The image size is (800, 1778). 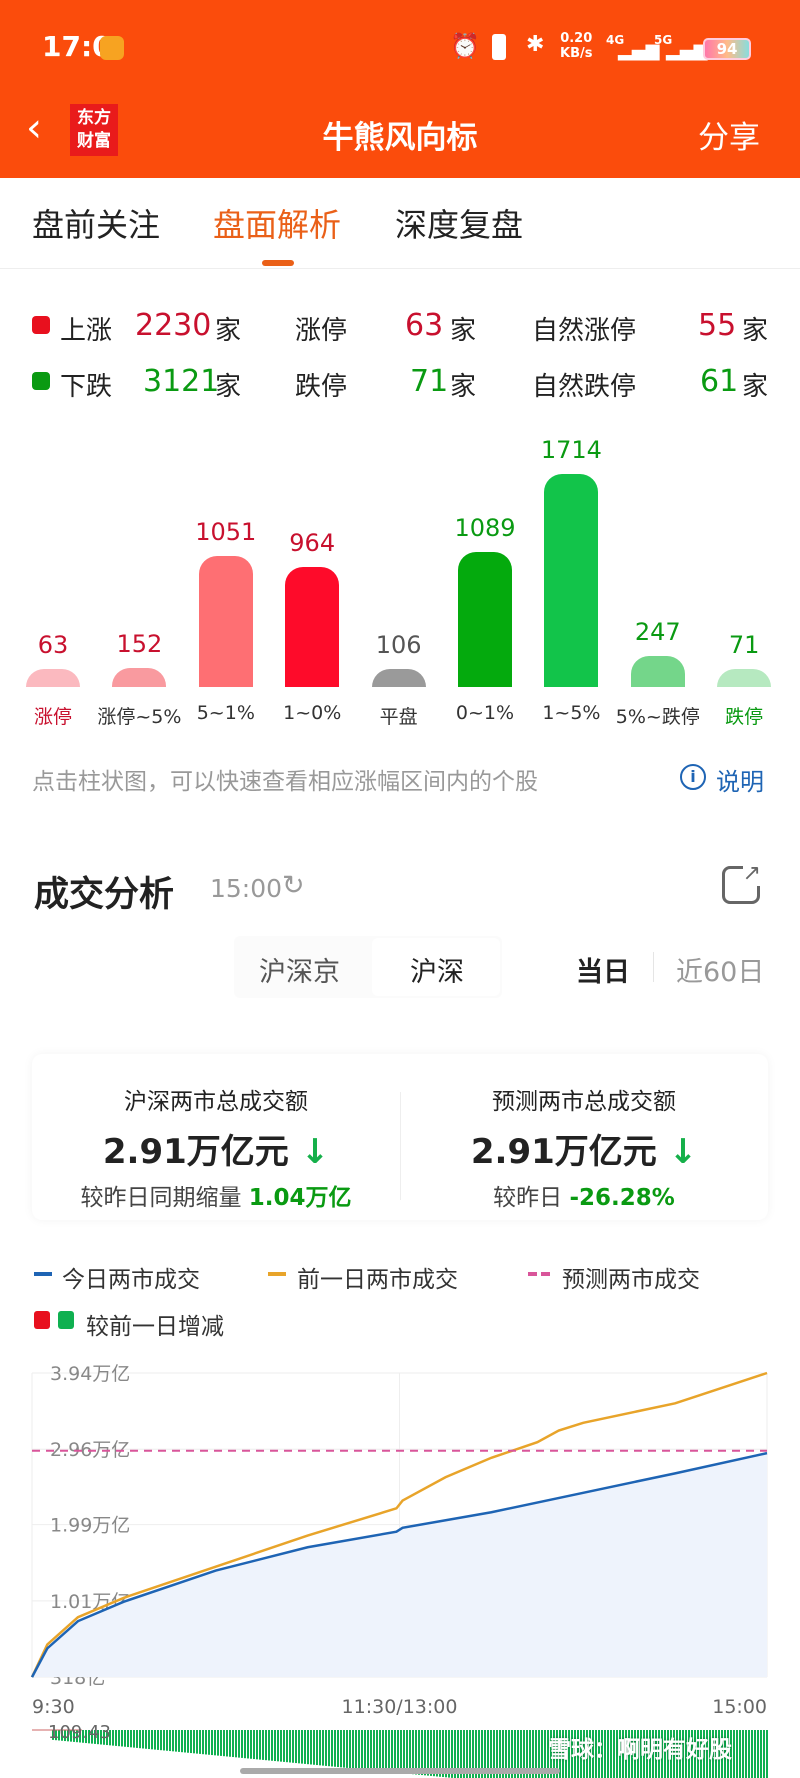 What do you see at coordinates (312, 713) in the screenshot?
I see `bar-category: 1~0%` at bounding box center [312, 713].